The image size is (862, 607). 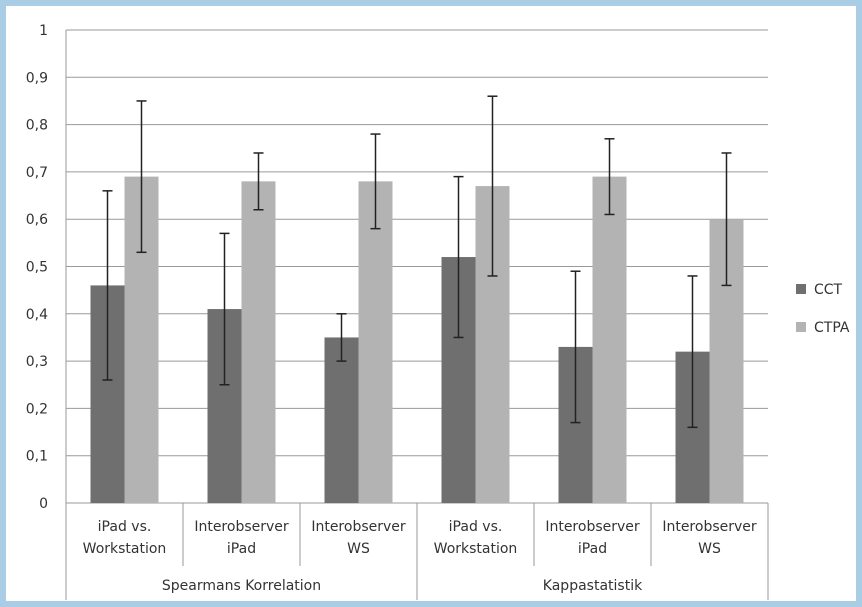 What do you see at coordinates (593, 586) in the screenshot?
I see `group-label: Kappastatistik` at bounding box center [593, 586].